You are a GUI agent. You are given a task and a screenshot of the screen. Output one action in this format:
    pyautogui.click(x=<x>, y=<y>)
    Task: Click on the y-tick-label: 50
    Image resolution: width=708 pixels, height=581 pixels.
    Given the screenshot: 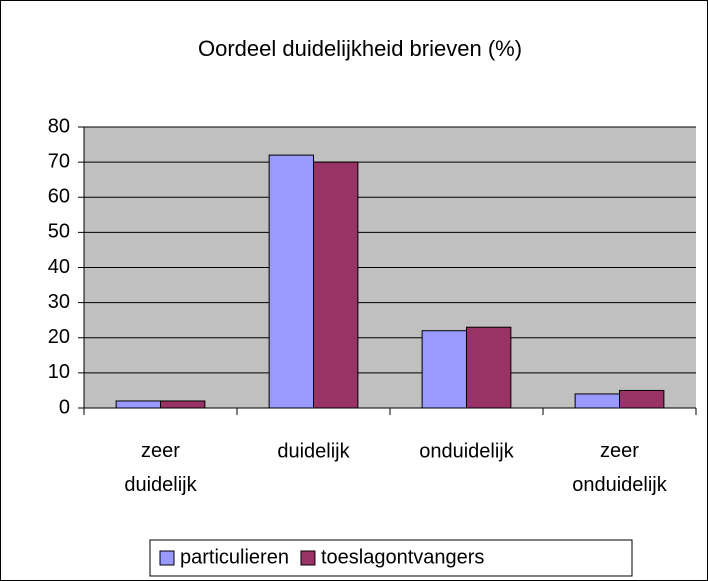 What is the action you would take?
    pyautogui.click(x=59, y=232)
    